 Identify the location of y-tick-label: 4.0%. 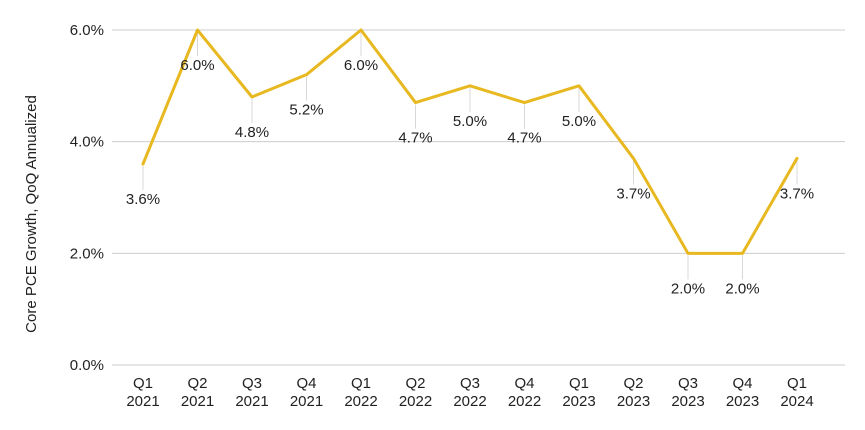
(87, 142).